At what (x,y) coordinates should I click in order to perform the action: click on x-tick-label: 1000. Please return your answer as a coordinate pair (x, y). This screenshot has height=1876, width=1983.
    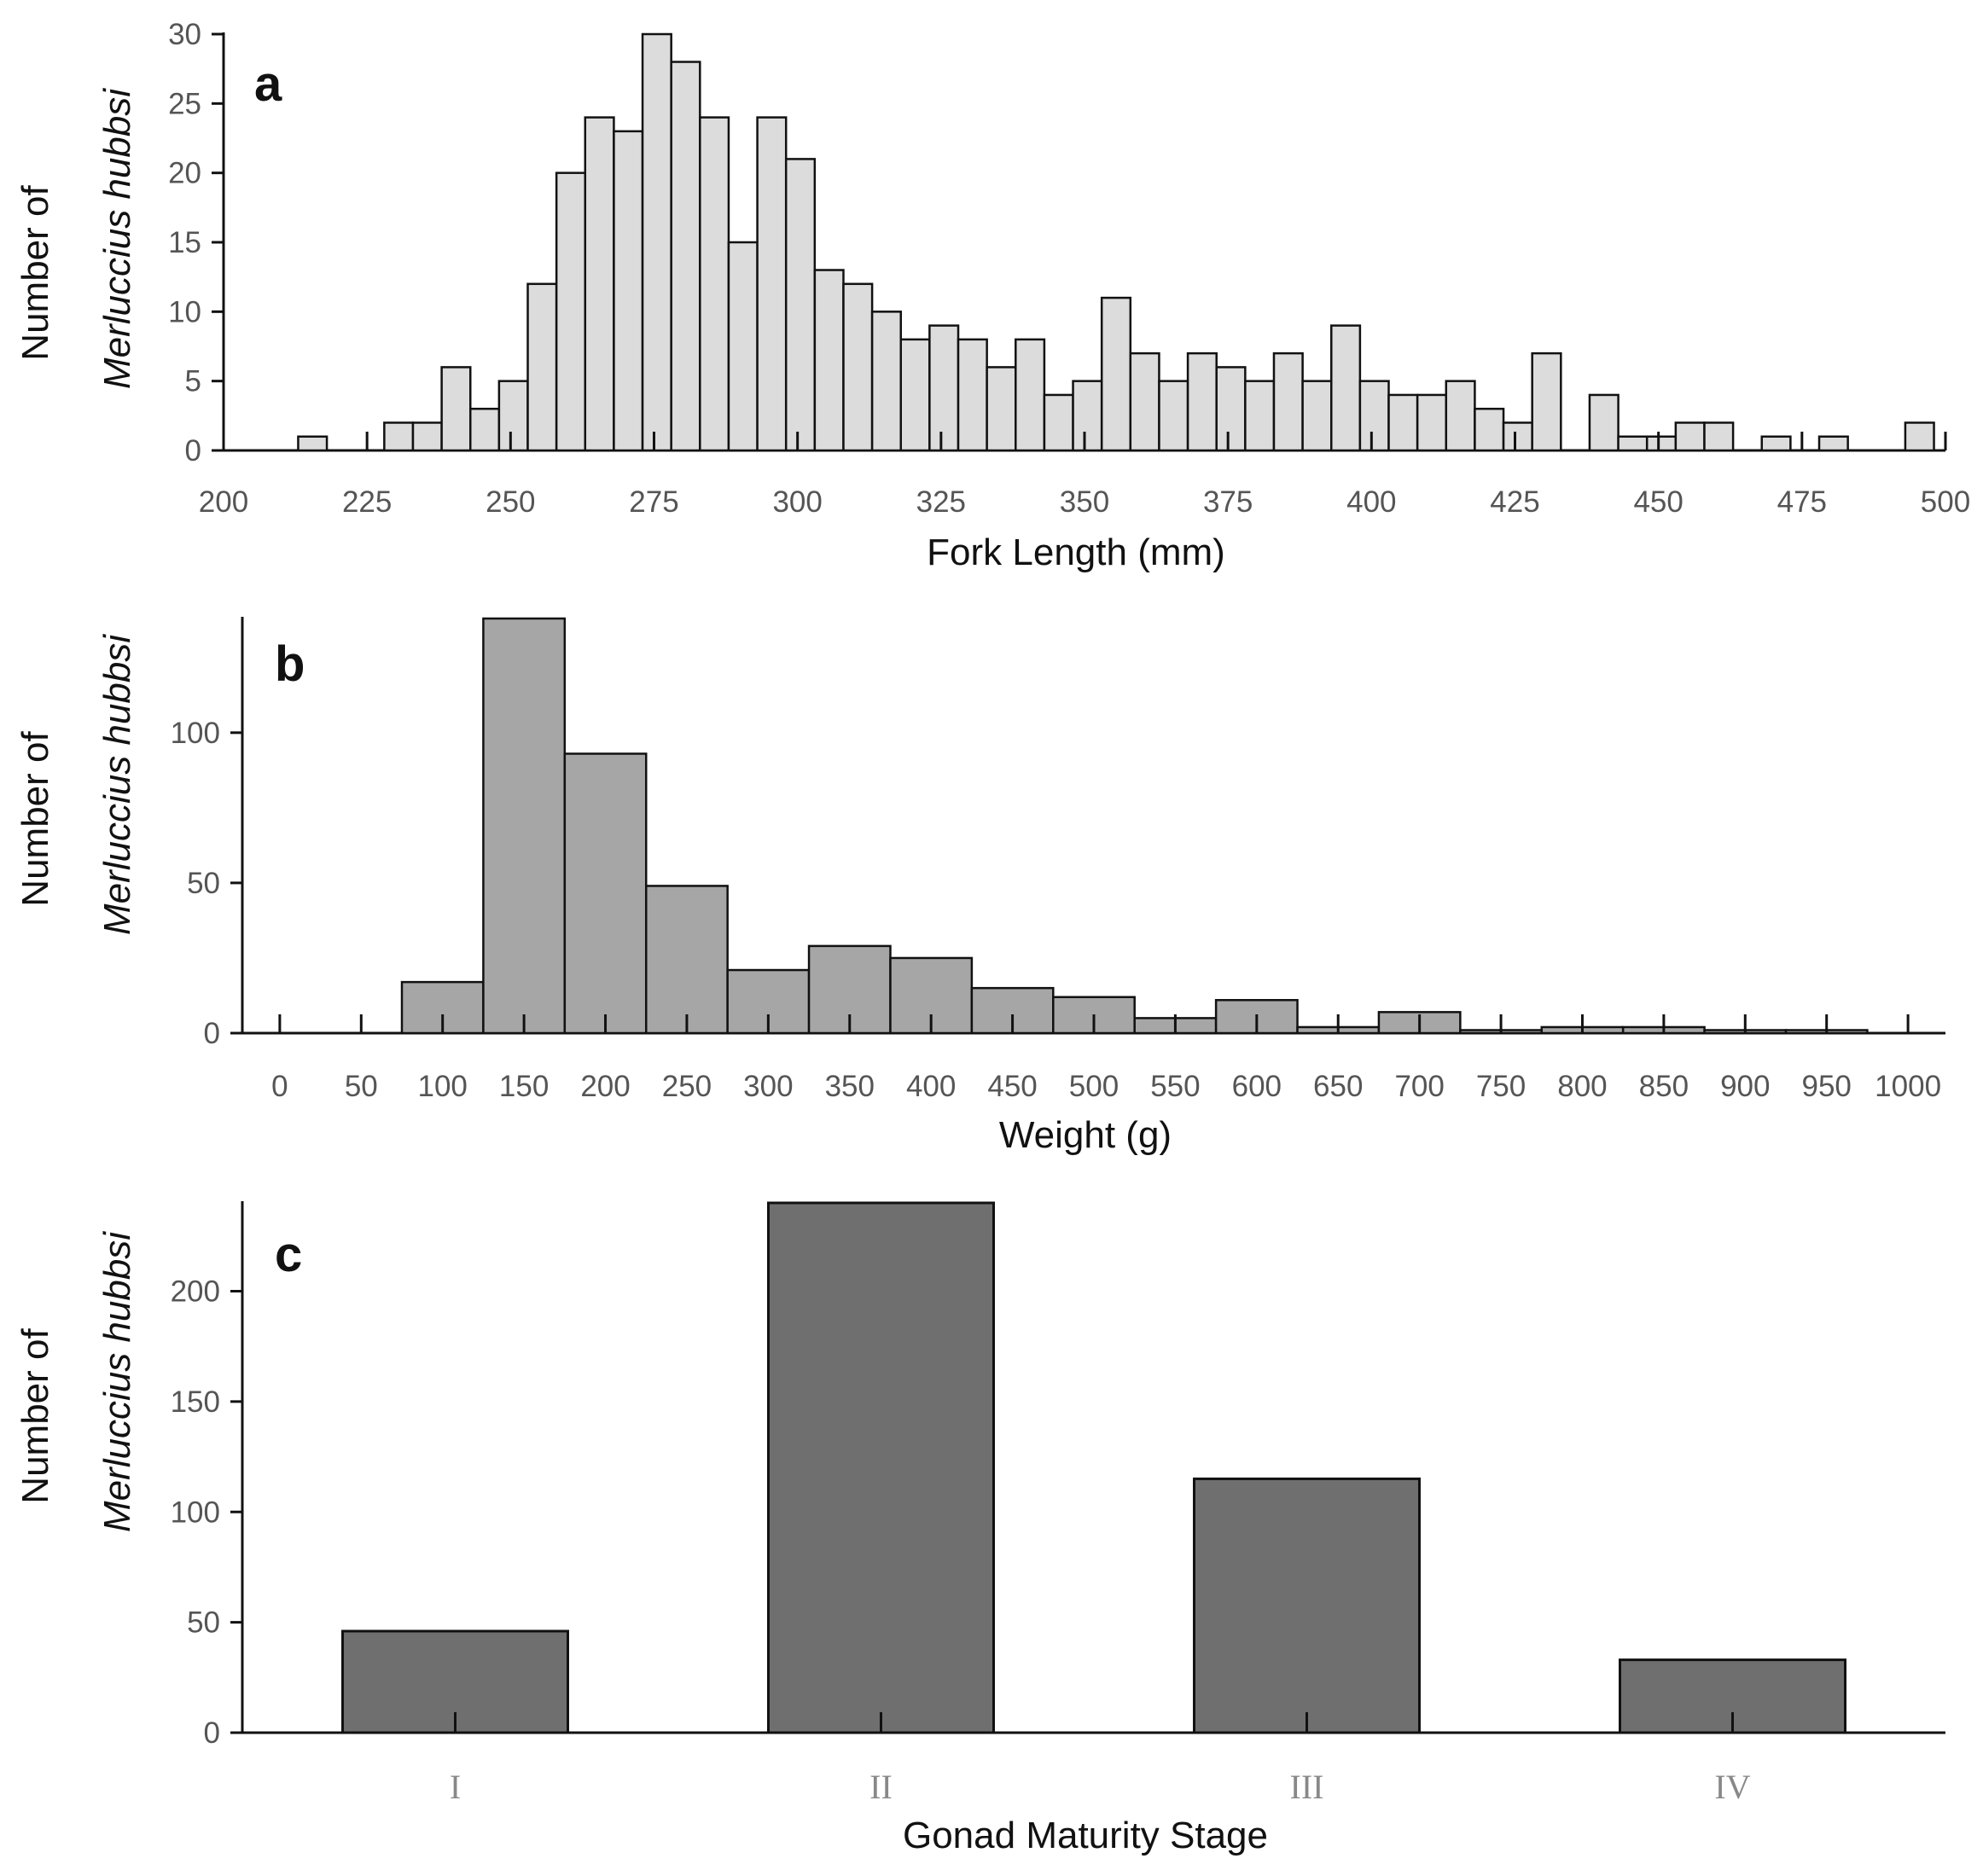
    Looking at the image, I should click on (1908, 1086).